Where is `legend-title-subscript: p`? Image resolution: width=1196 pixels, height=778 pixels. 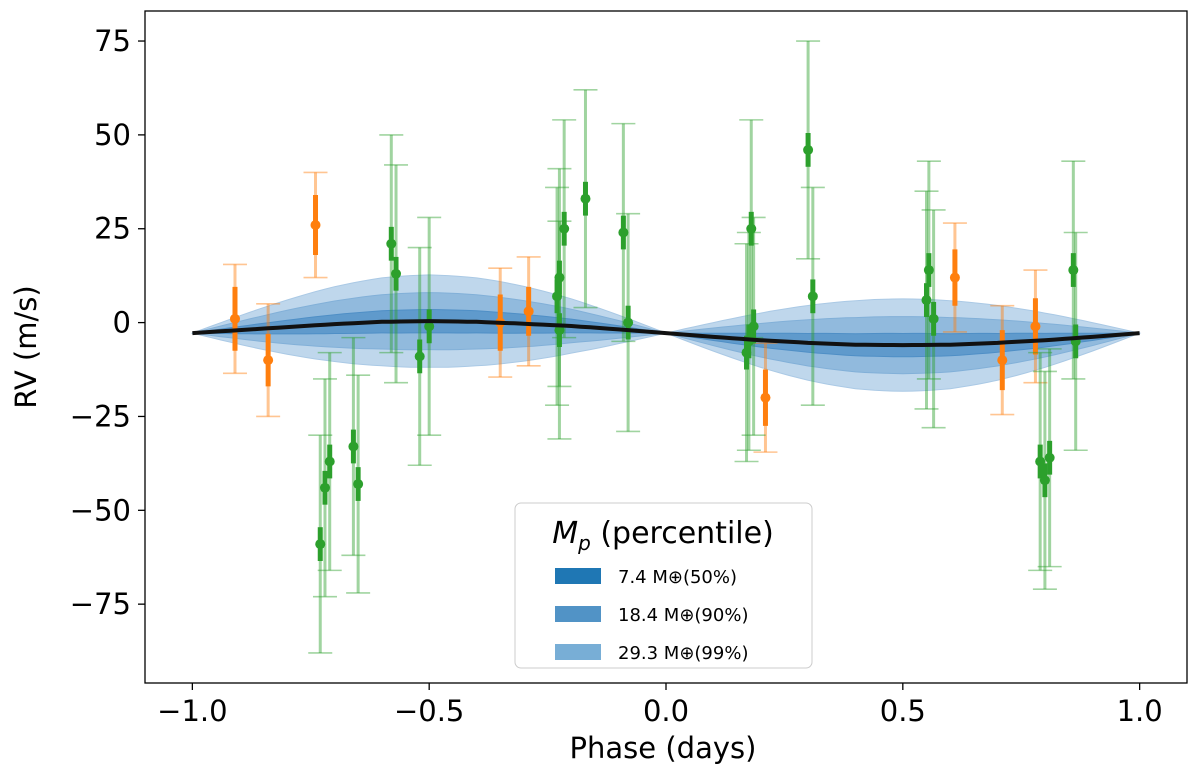 legend-title-subscript: p is located at coordinates (584, 543).